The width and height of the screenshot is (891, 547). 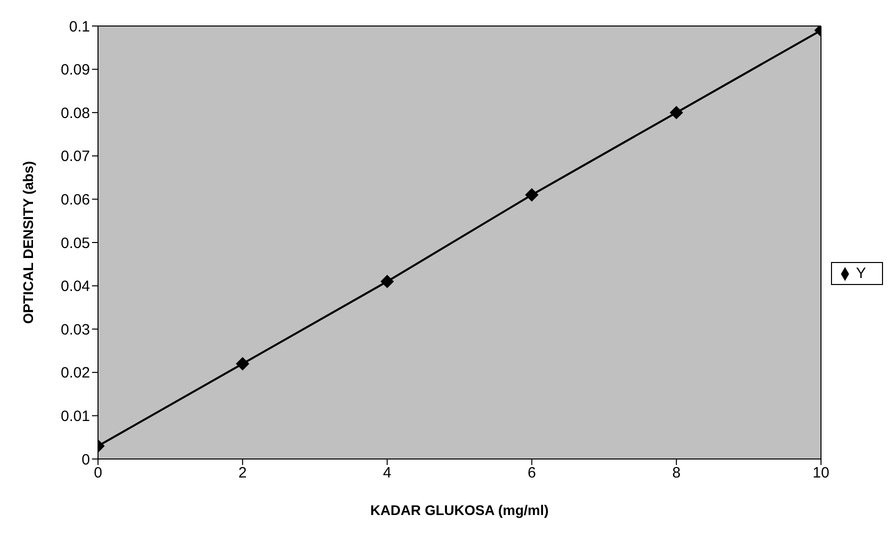 What do you see at coordinates (75, 373) in the screenshot?
I see `y-tick-label: 0.02` at bounding box center [75, 373].